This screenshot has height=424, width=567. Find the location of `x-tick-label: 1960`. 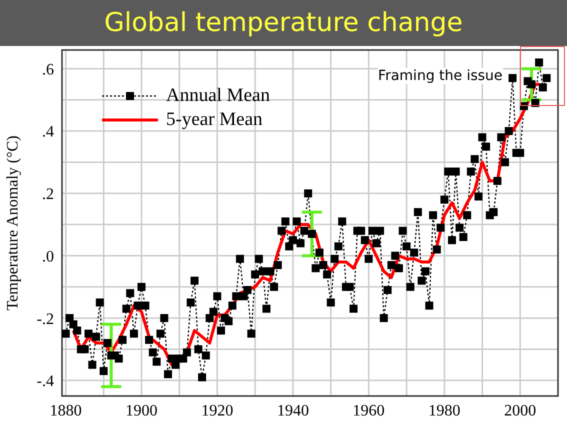

x-tick-label: 1960 is located at coordinates (368, 411).